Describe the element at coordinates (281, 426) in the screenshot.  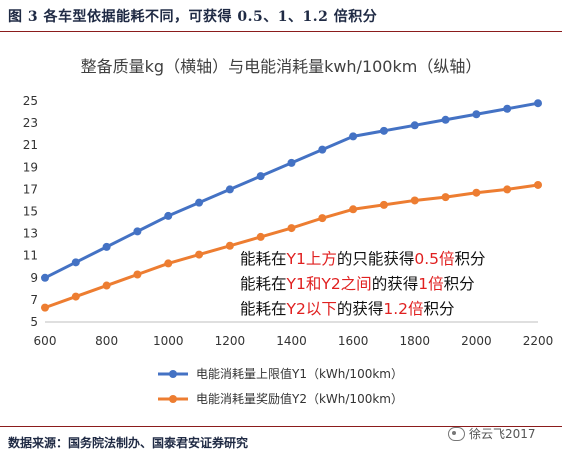
I see `source-divider` at that location.